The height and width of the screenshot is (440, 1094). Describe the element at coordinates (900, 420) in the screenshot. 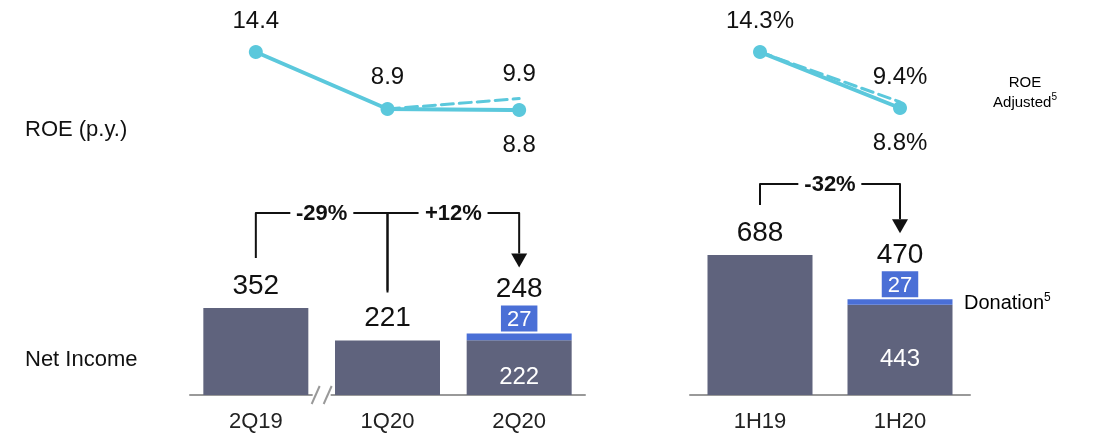

I see `x-tick-label: 1H20` at that location.